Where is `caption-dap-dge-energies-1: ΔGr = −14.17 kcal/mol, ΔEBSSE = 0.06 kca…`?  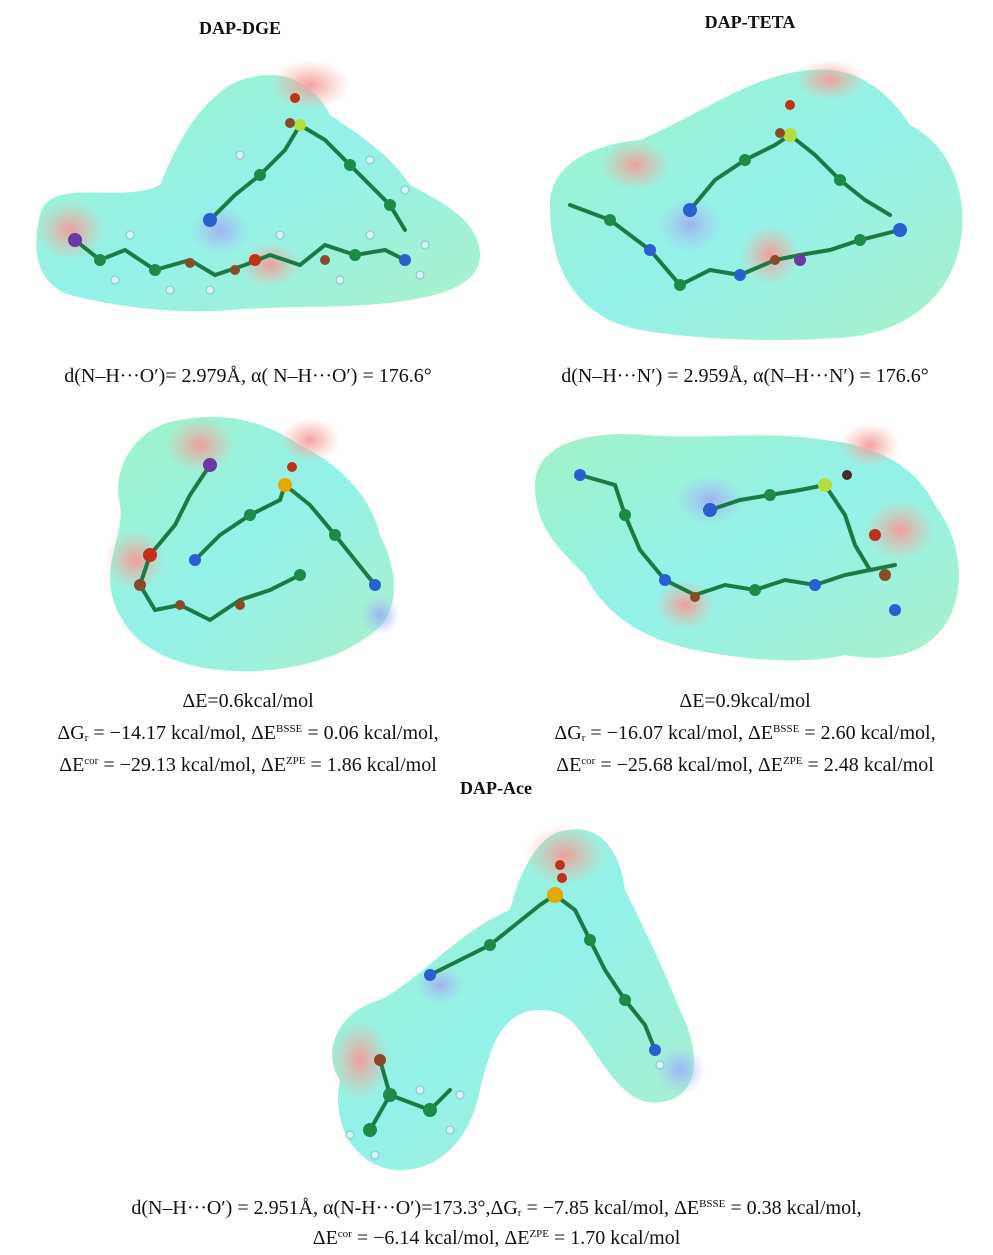 caption-dap-dge-energies-1: ΔGr = −14.17 kcal/mol, ΔEBSSE = 0.06 kca… is located at coordinates (248, 733).